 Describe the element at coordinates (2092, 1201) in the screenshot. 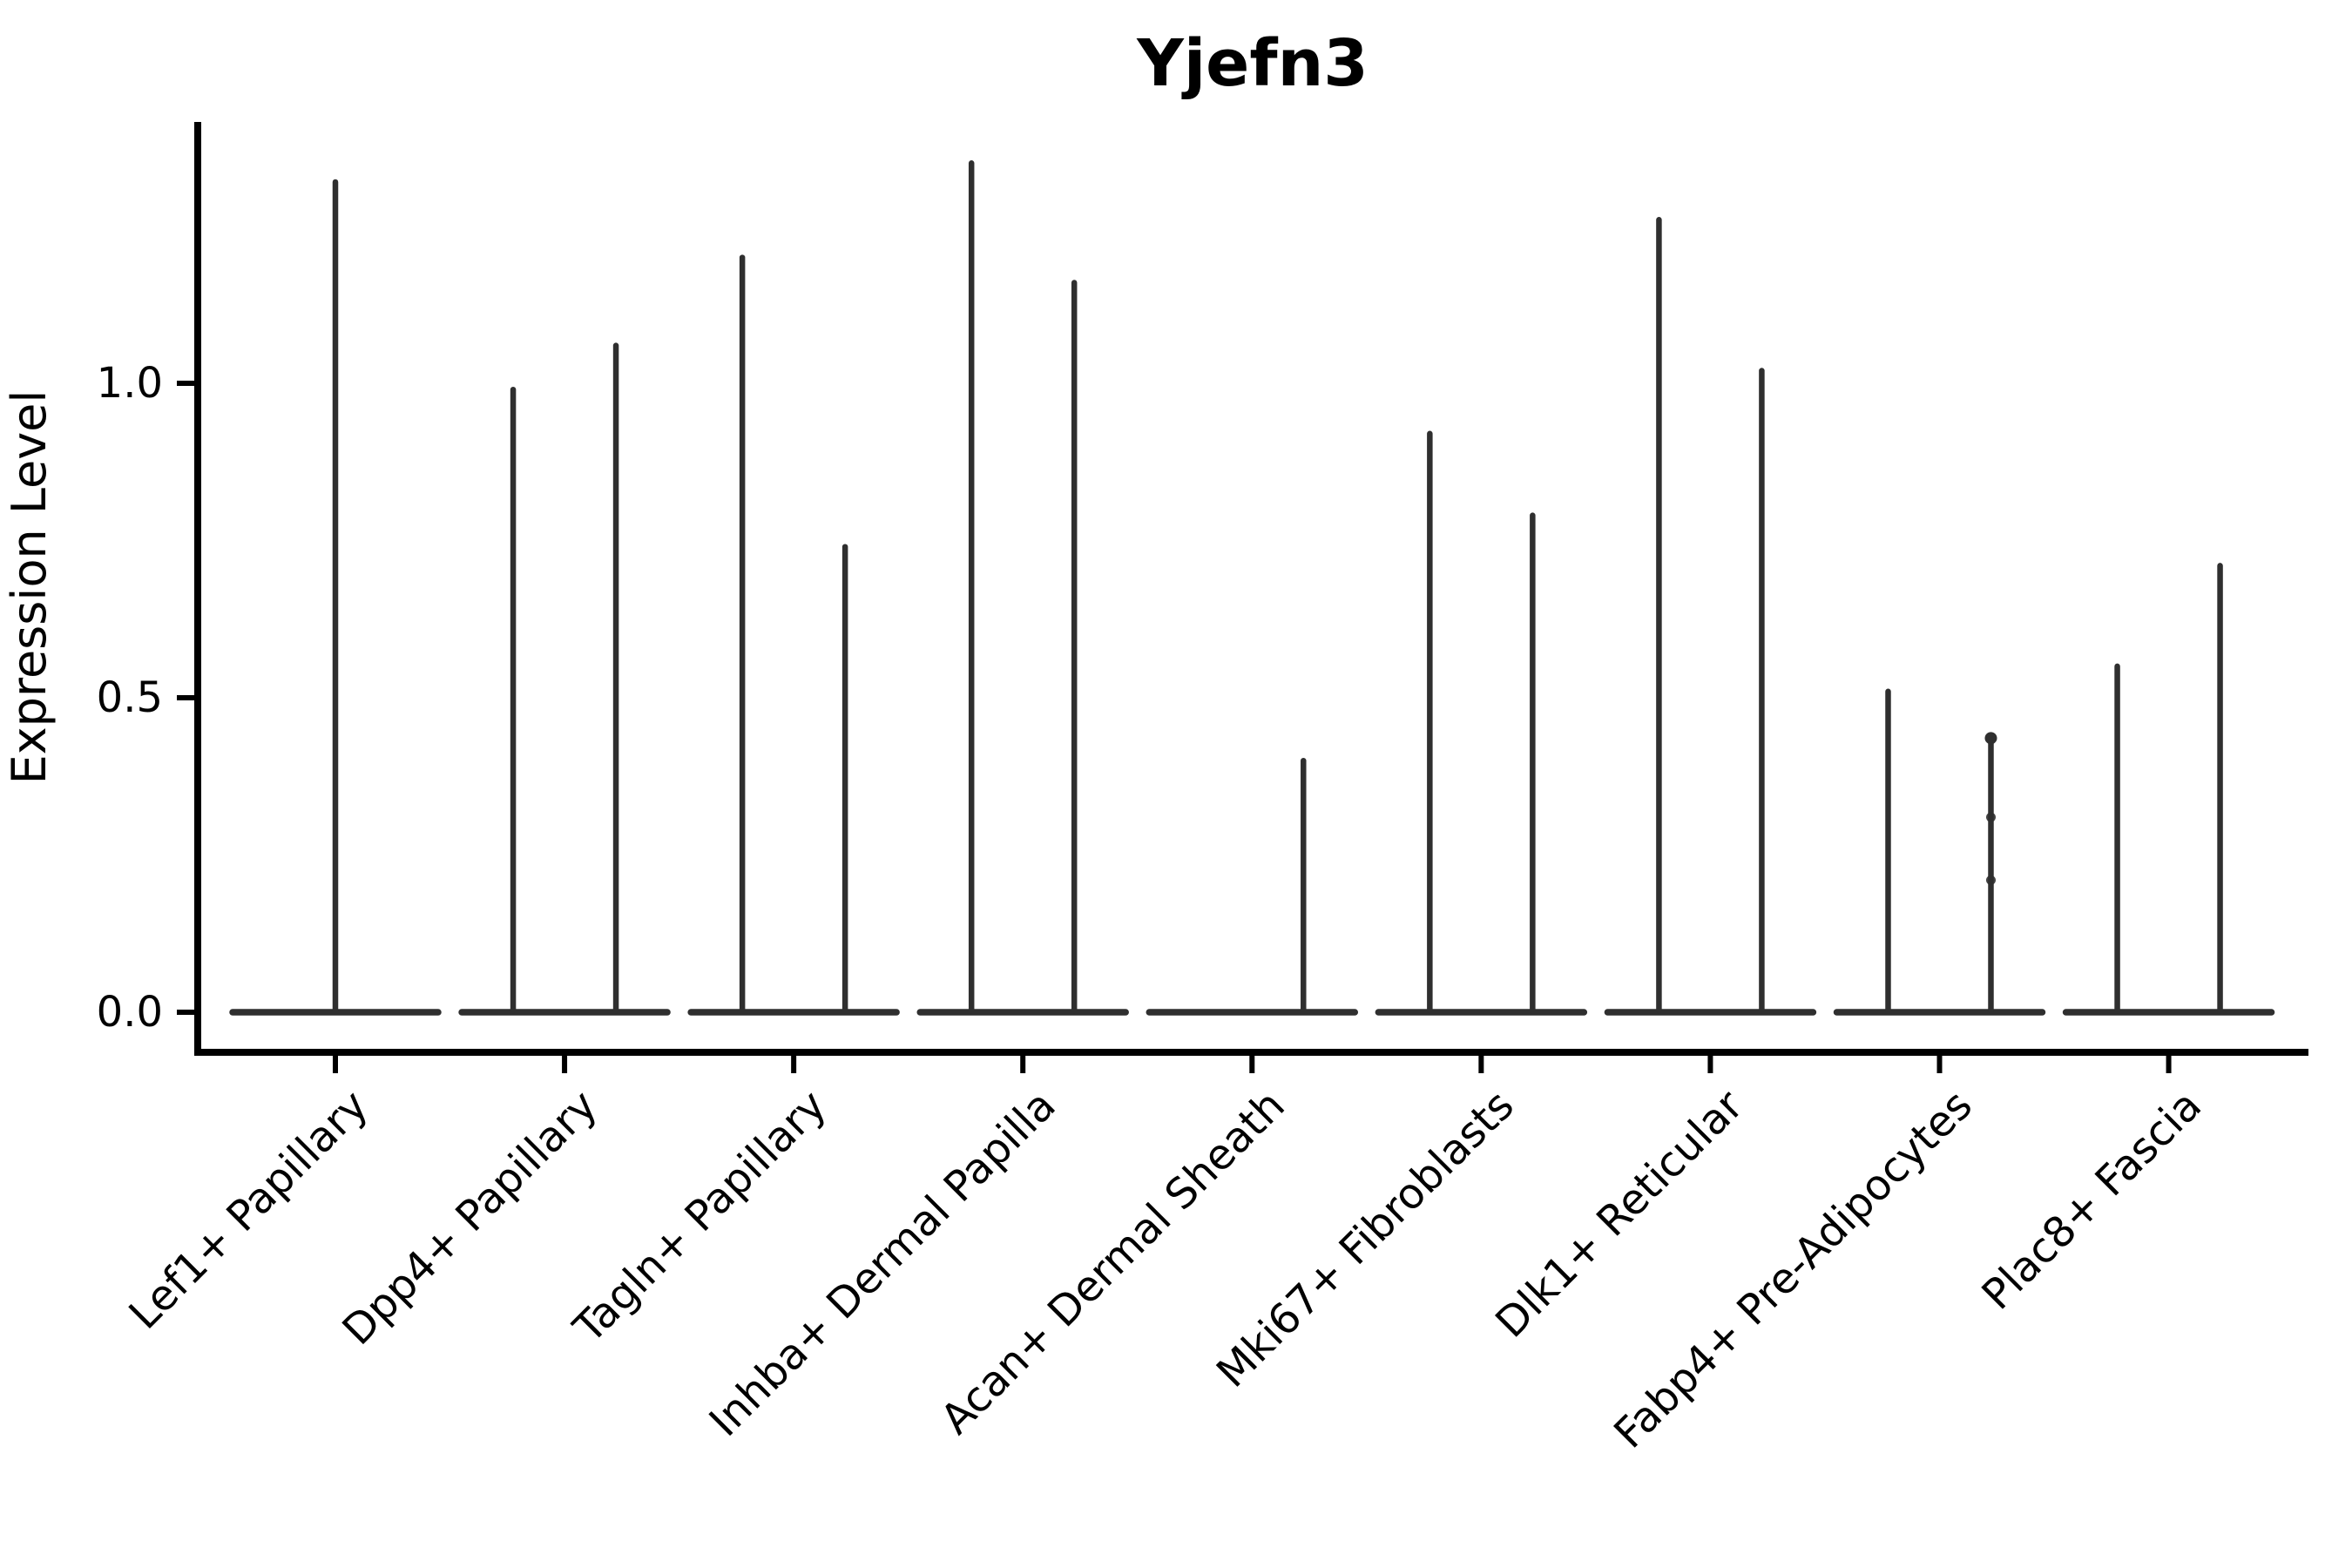

I see `x-tick-label: Plac8+ Fascia` at that location.